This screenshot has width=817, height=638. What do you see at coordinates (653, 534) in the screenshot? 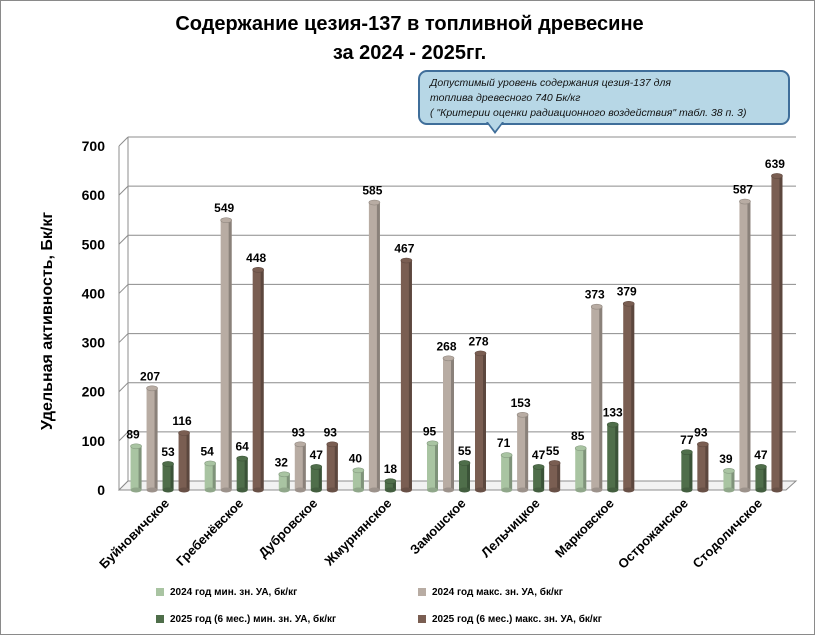
I see `x-tick-label: Острожанское` at bounding box center [653, 534].